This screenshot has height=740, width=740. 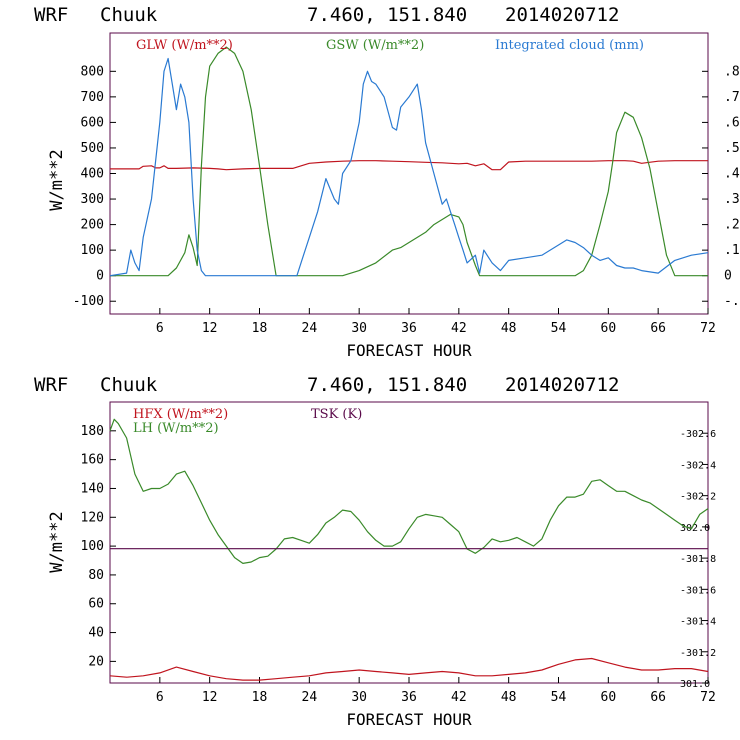 What do you see at coordinates (732, 97) in the screenshot?
I see `y2-tick-label: .7` at bounding box center [732, 97].